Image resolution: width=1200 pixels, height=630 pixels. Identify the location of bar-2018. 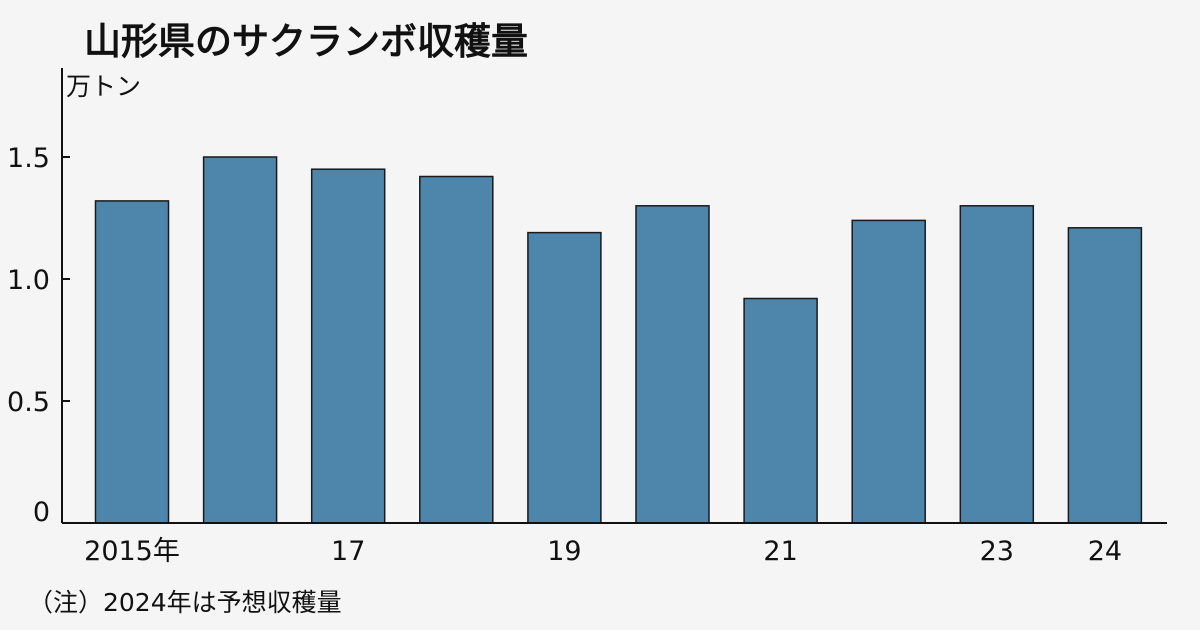
(456, 349).